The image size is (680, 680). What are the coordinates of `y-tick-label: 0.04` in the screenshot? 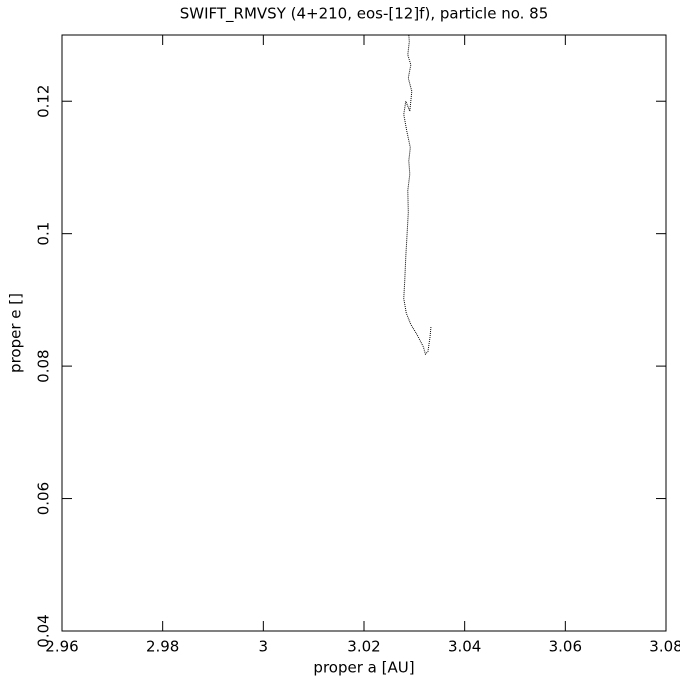 It's located at (44, 630).